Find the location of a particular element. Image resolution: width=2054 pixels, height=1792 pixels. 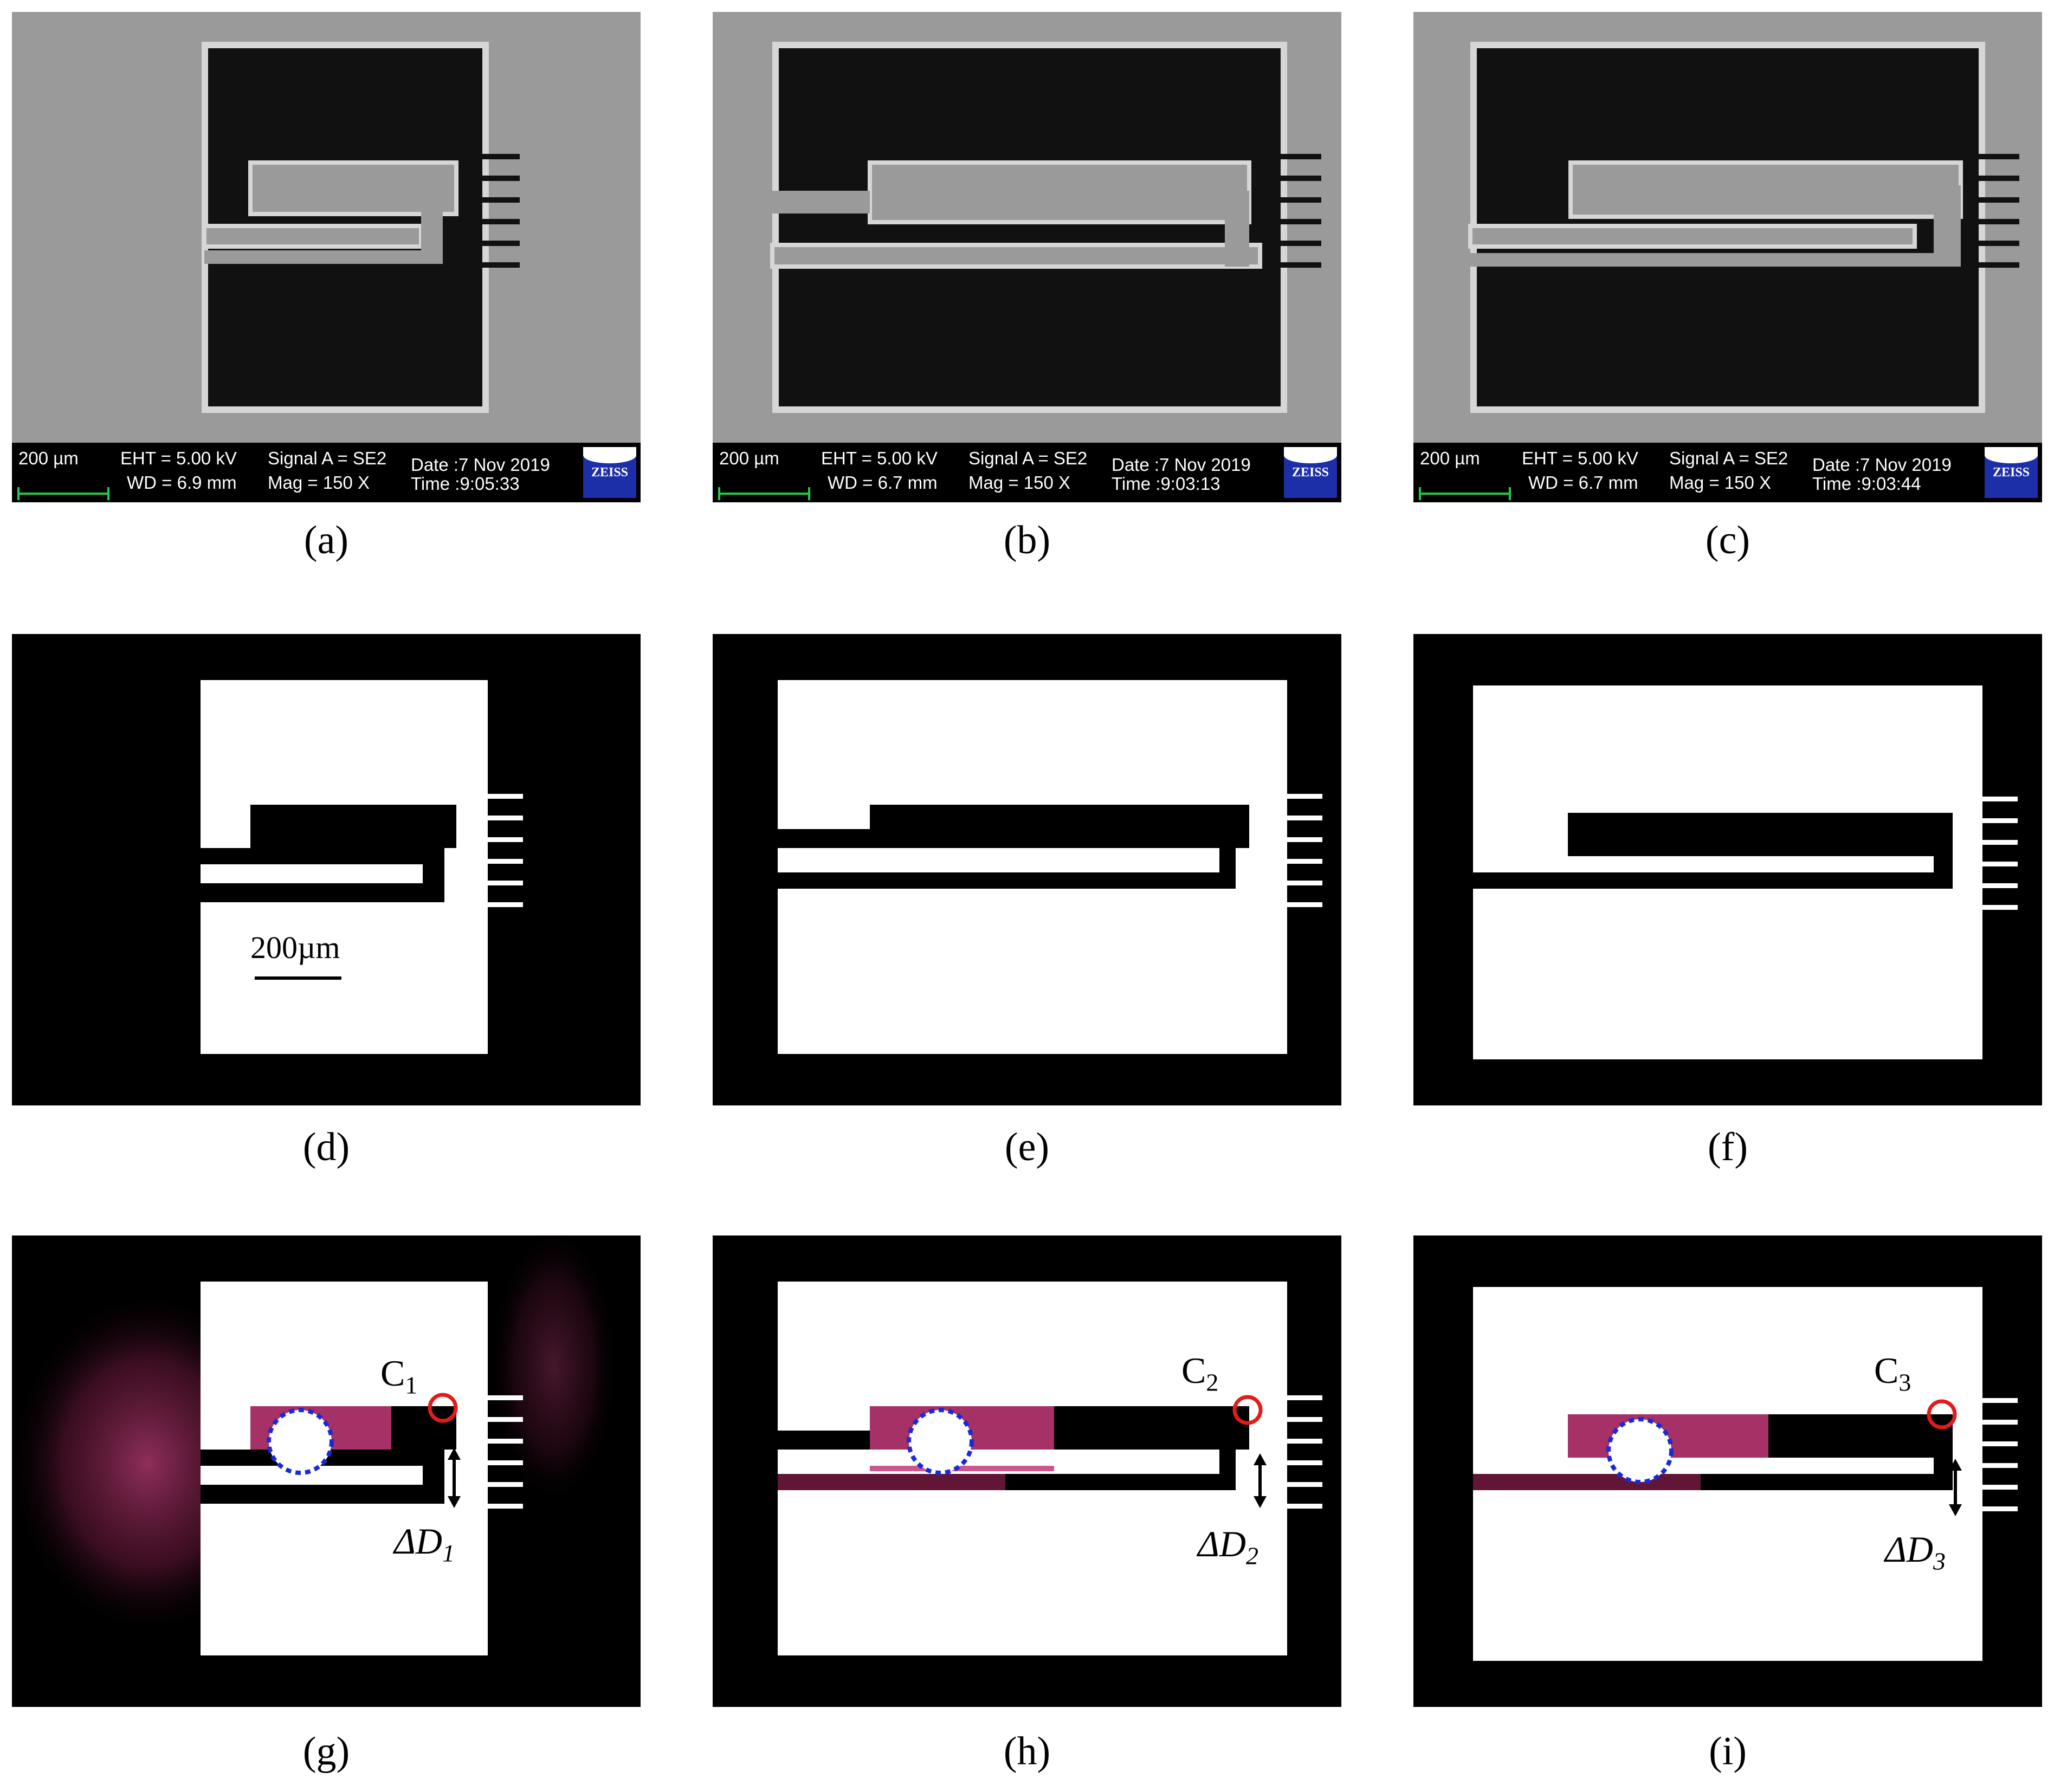

delta-label: ΔD1 is located at coordinates (424, 1544).